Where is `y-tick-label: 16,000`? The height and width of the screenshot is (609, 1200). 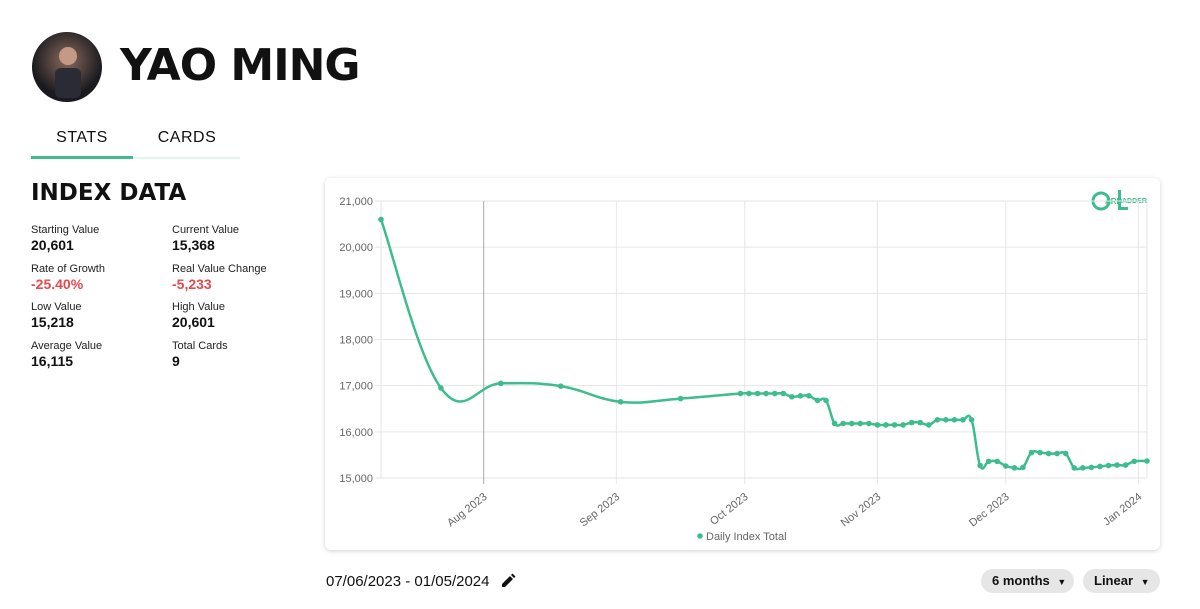
y-tick-label: 16,000 is located at coordinates (356, 433).